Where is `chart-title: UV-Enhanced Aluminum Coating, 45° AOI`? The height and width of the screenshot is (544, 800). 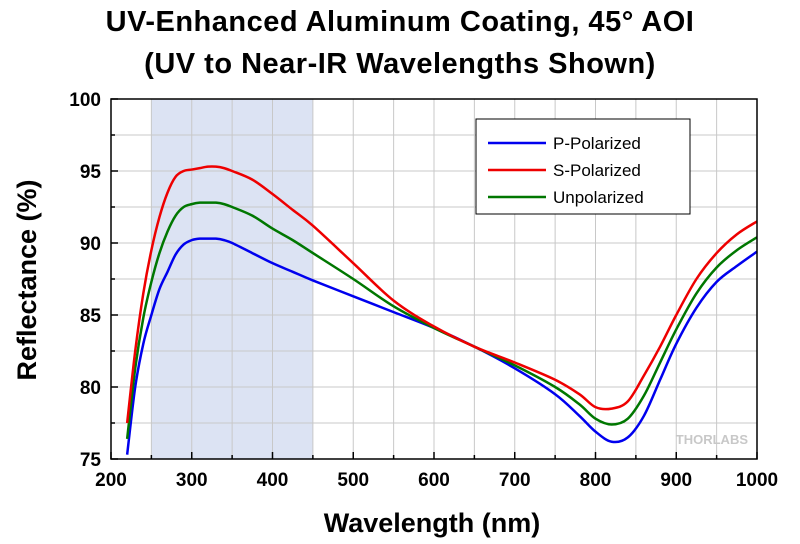
chart-title: UV-Enhanced Aluminum Coating, 45° AOI is located at coordinates (400, 22).